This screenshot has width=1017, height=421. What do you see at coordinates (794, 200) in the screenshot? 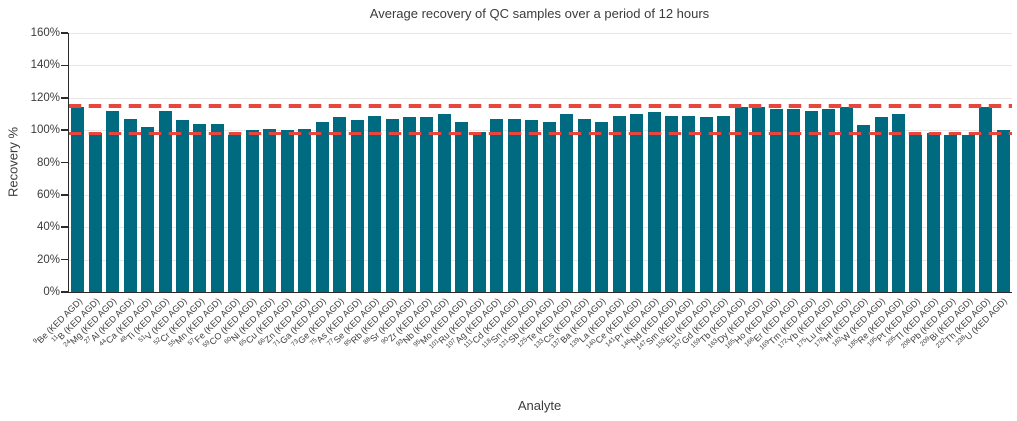
I see `bar-166Er` at bounding box center [794, 200].